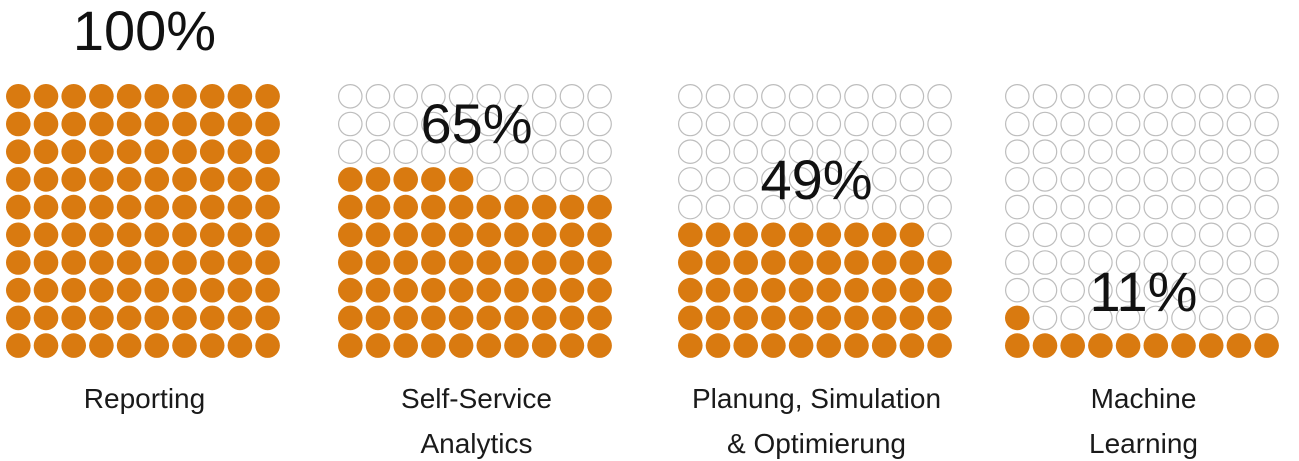 The height and width of the screenshot is (461, 1299). Describe the element at coordinates (816, 179) in the screenshot. I see `value-label: 49%` at that location.